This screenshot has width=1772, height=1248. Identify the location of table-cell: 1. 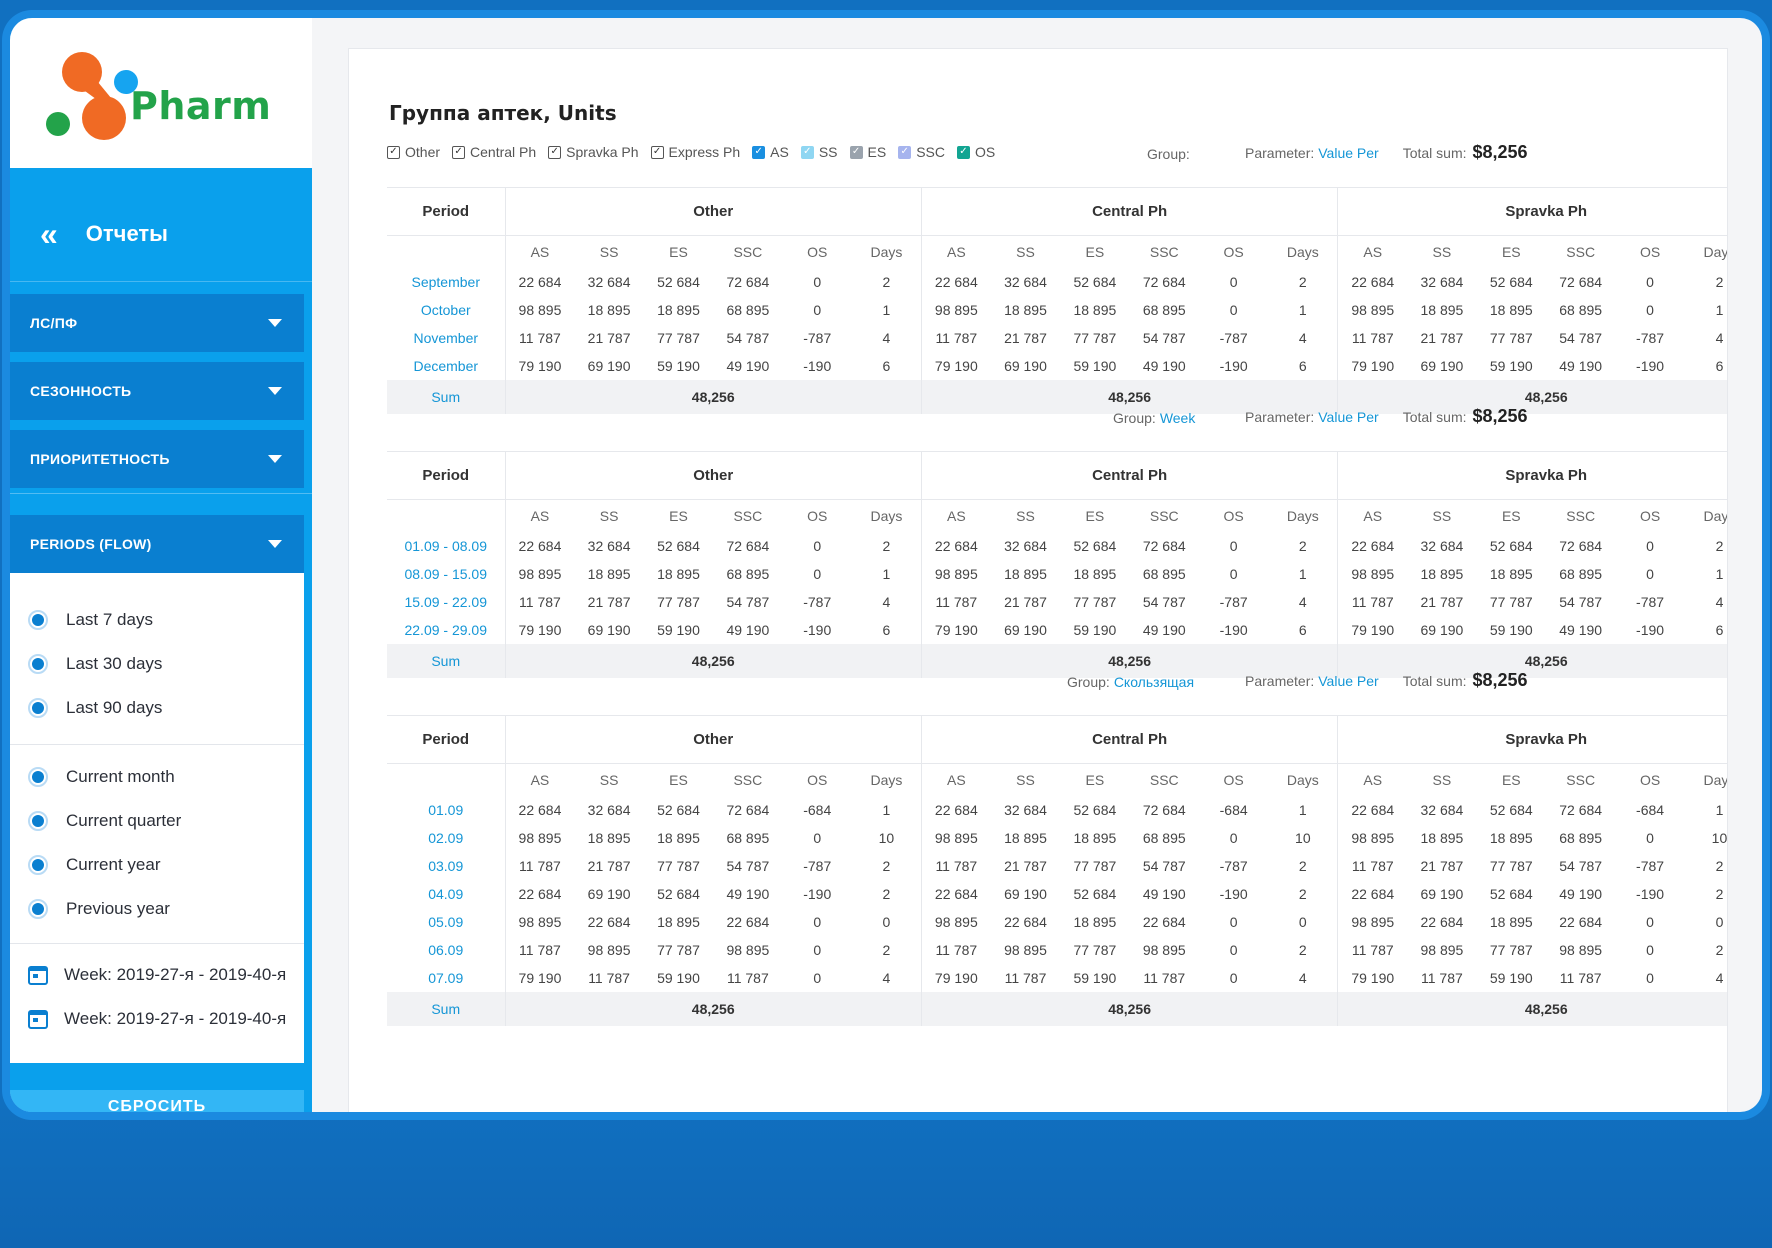
(1302, 809).